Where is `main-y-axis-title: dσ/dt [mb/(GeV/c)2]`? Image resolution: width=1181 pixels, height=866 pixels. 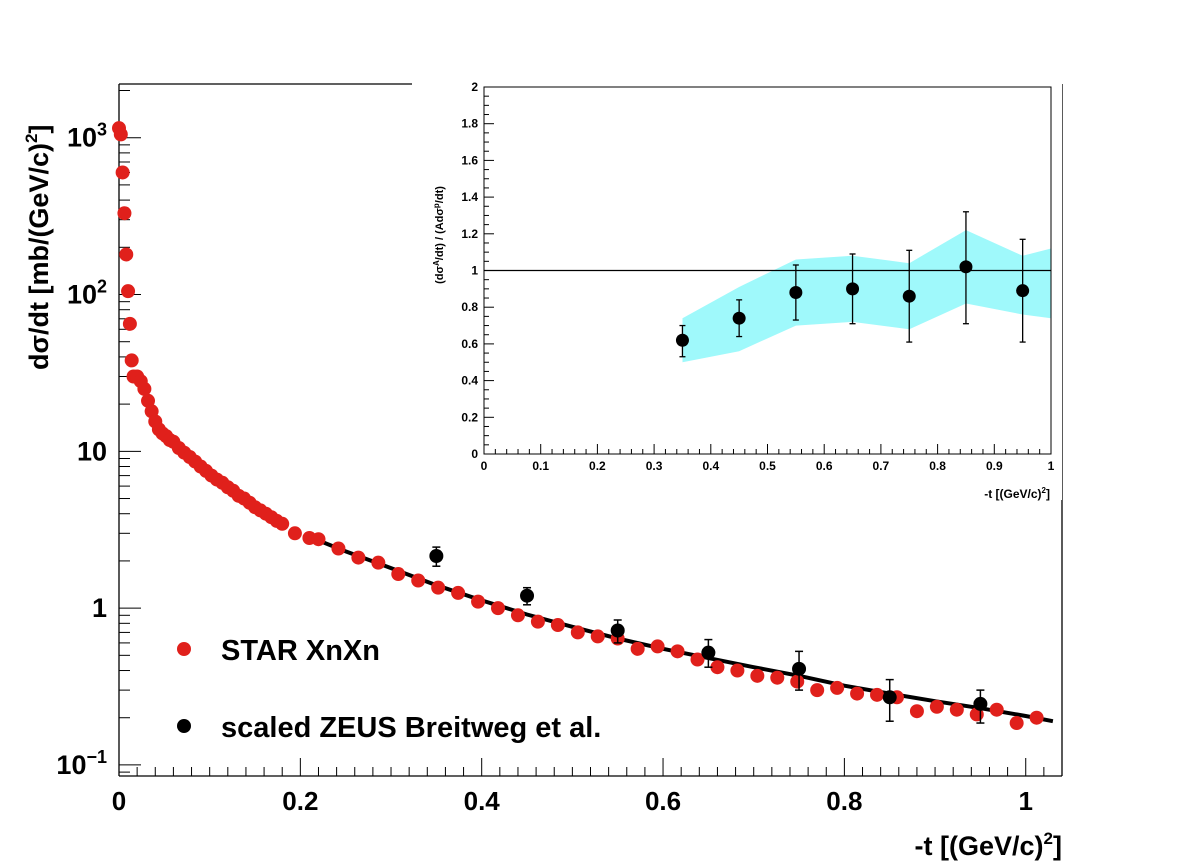
main-y-axis-title: dσ/dt [mb/(GeV/c)2] is located at coordinates (38, 247).